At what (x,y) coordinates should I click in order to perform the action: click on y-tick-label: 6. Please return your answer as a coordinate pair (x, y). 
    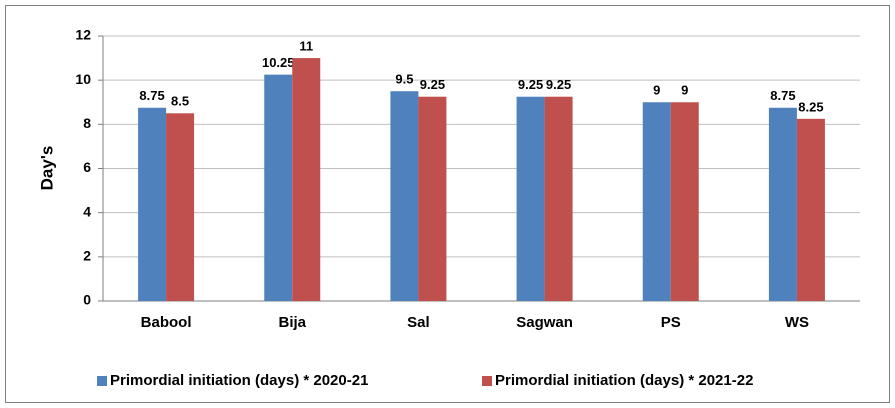
    Looking at the image, I should click on (87, 167).